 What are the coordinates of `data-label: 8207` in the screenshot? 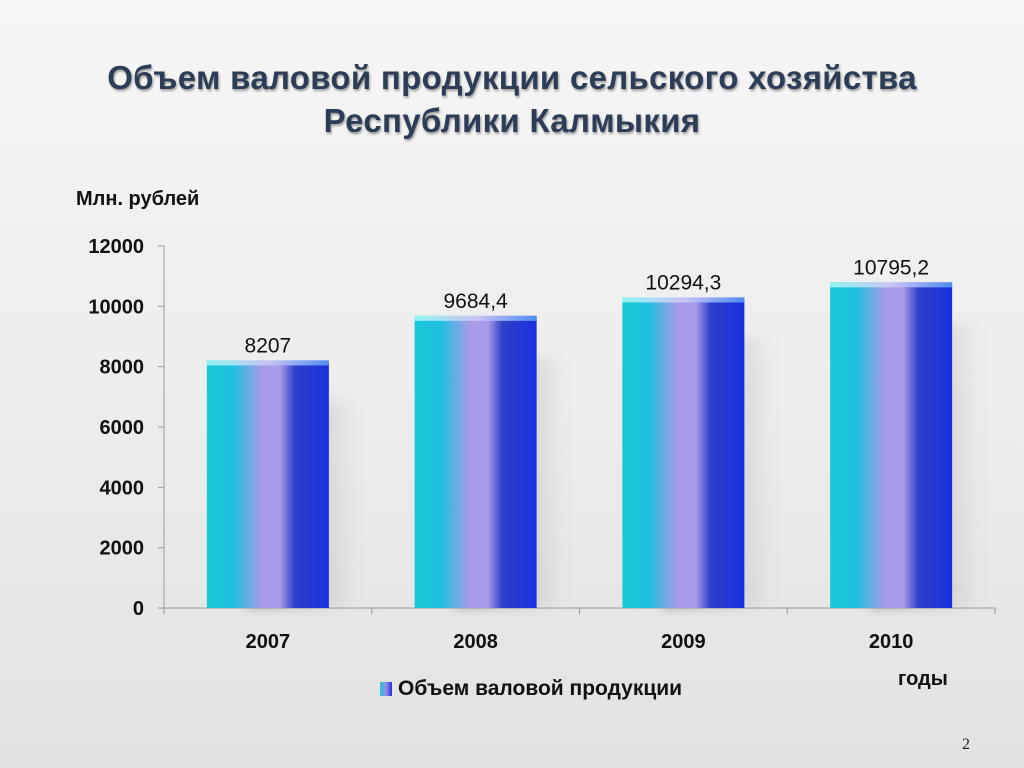 It's located at (268, 345).